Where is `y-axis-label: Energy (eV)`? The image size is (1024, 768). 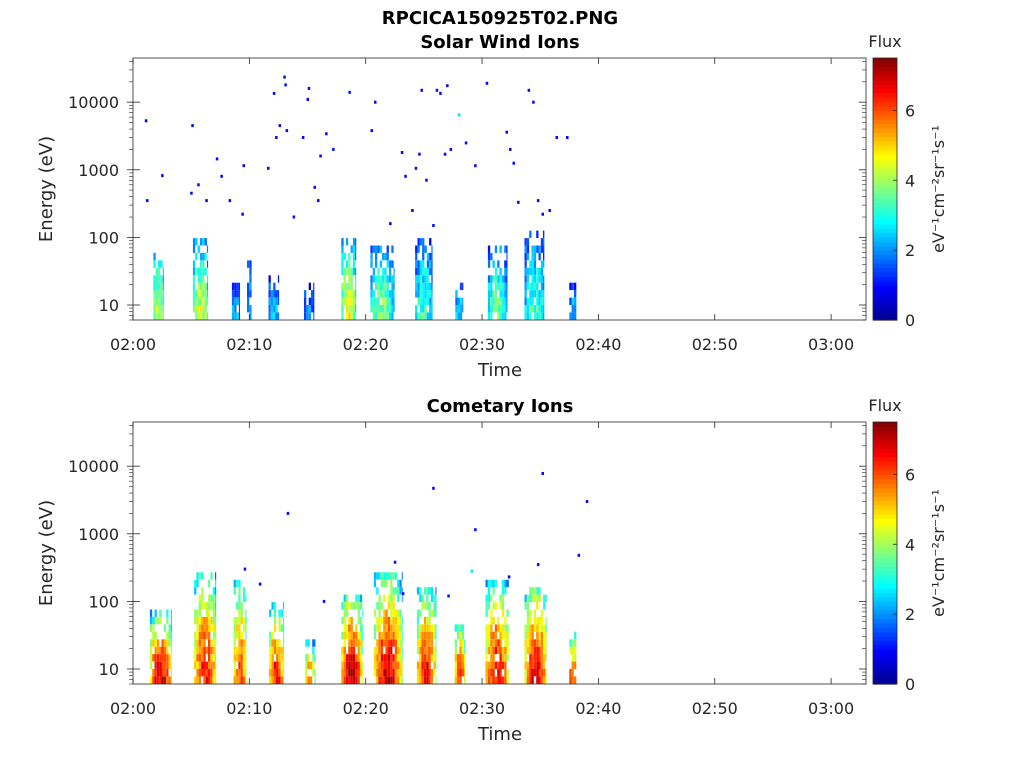
y-axis-label: Energy (eV) is located at coordinates (46, 189).